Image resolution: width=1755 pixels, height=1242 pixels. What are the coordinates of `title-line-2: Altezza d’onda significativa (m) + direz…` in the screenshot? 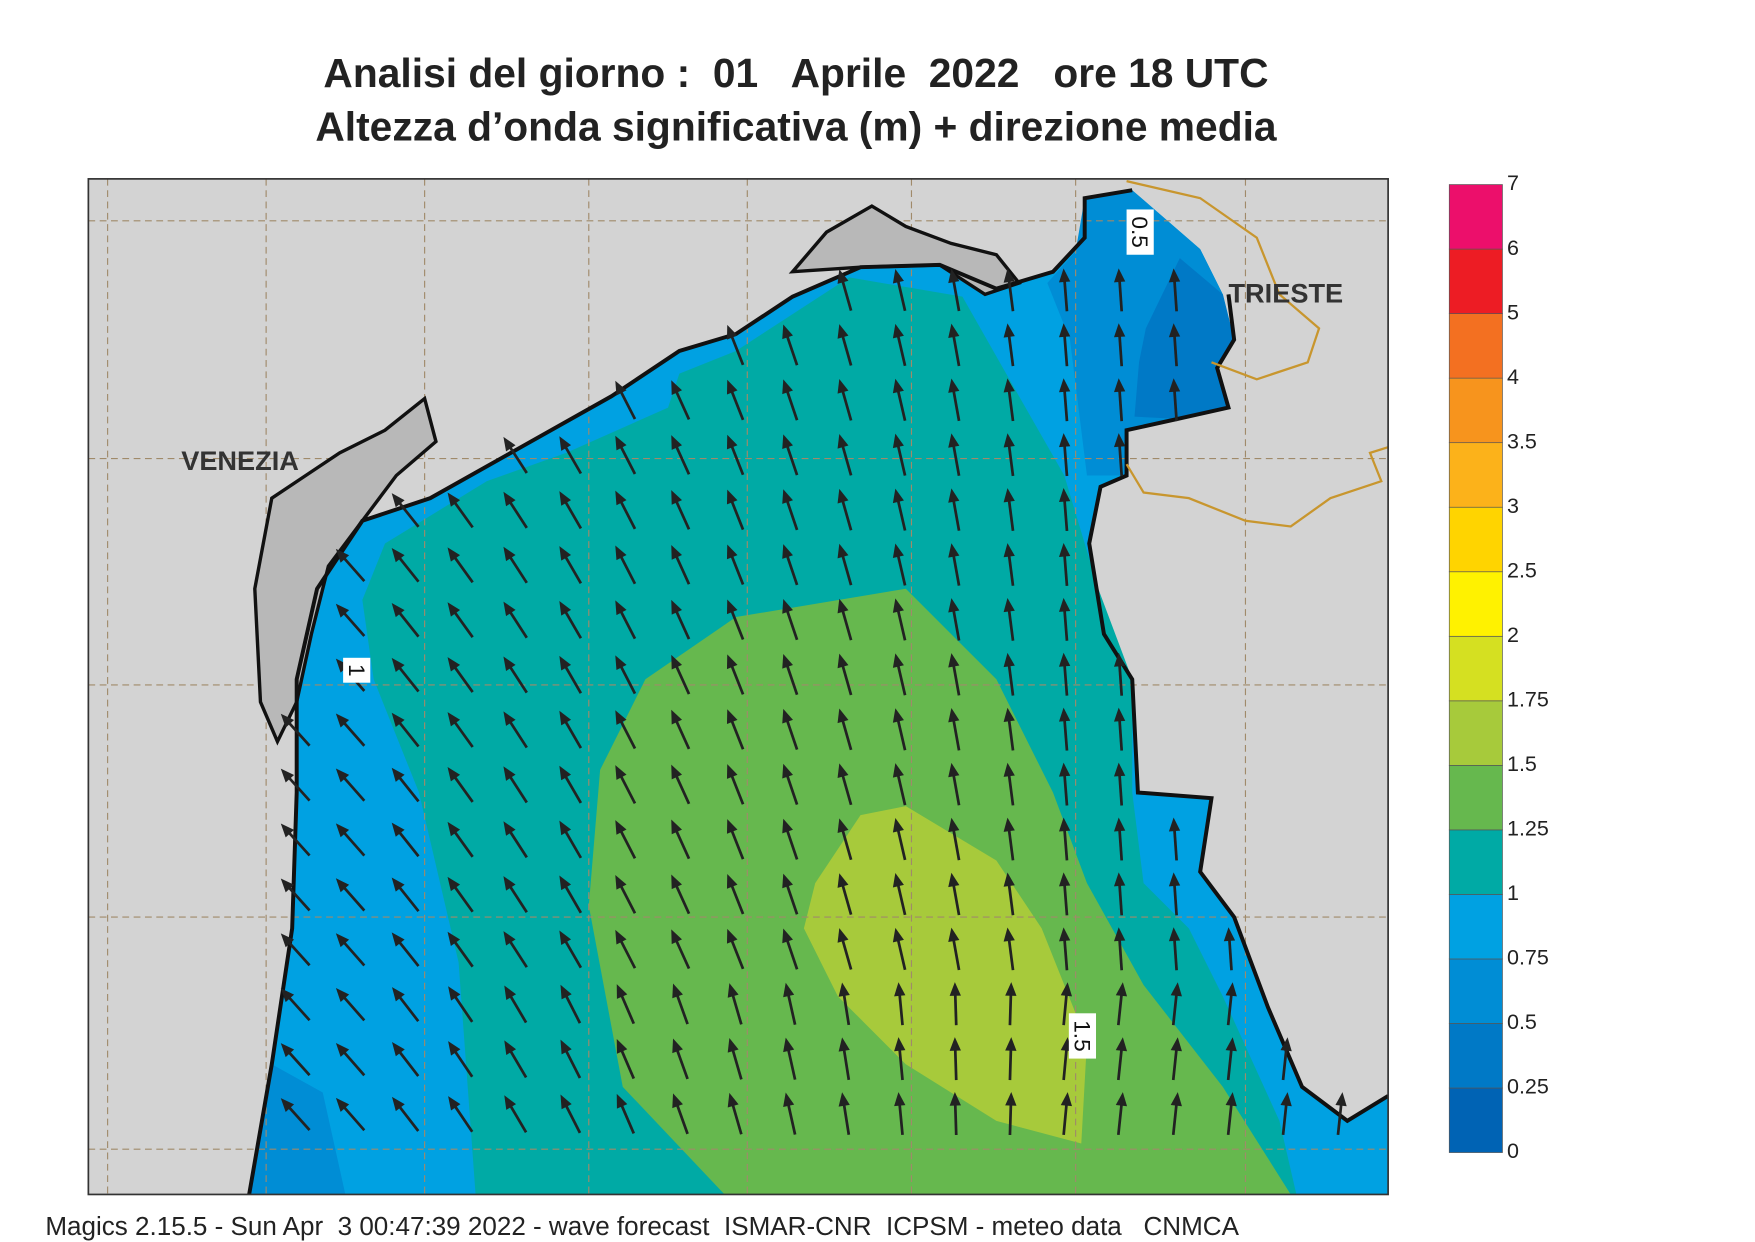 It's located at (796, 126).